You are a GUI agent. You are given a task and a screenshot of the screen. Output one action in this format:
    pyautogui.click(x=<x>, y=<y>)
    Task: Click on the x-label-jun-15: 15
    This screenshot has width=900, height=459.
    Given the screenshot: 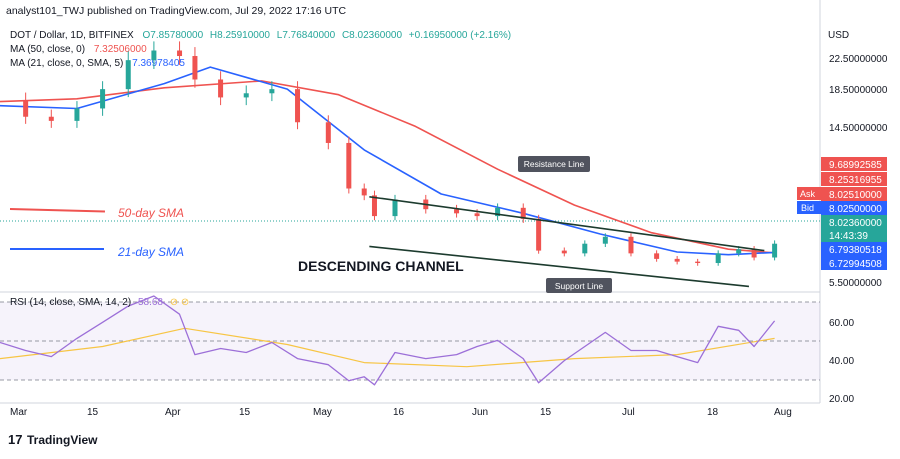 What is the action you would take?
    pyautogui.click(x=546, y=412)
    